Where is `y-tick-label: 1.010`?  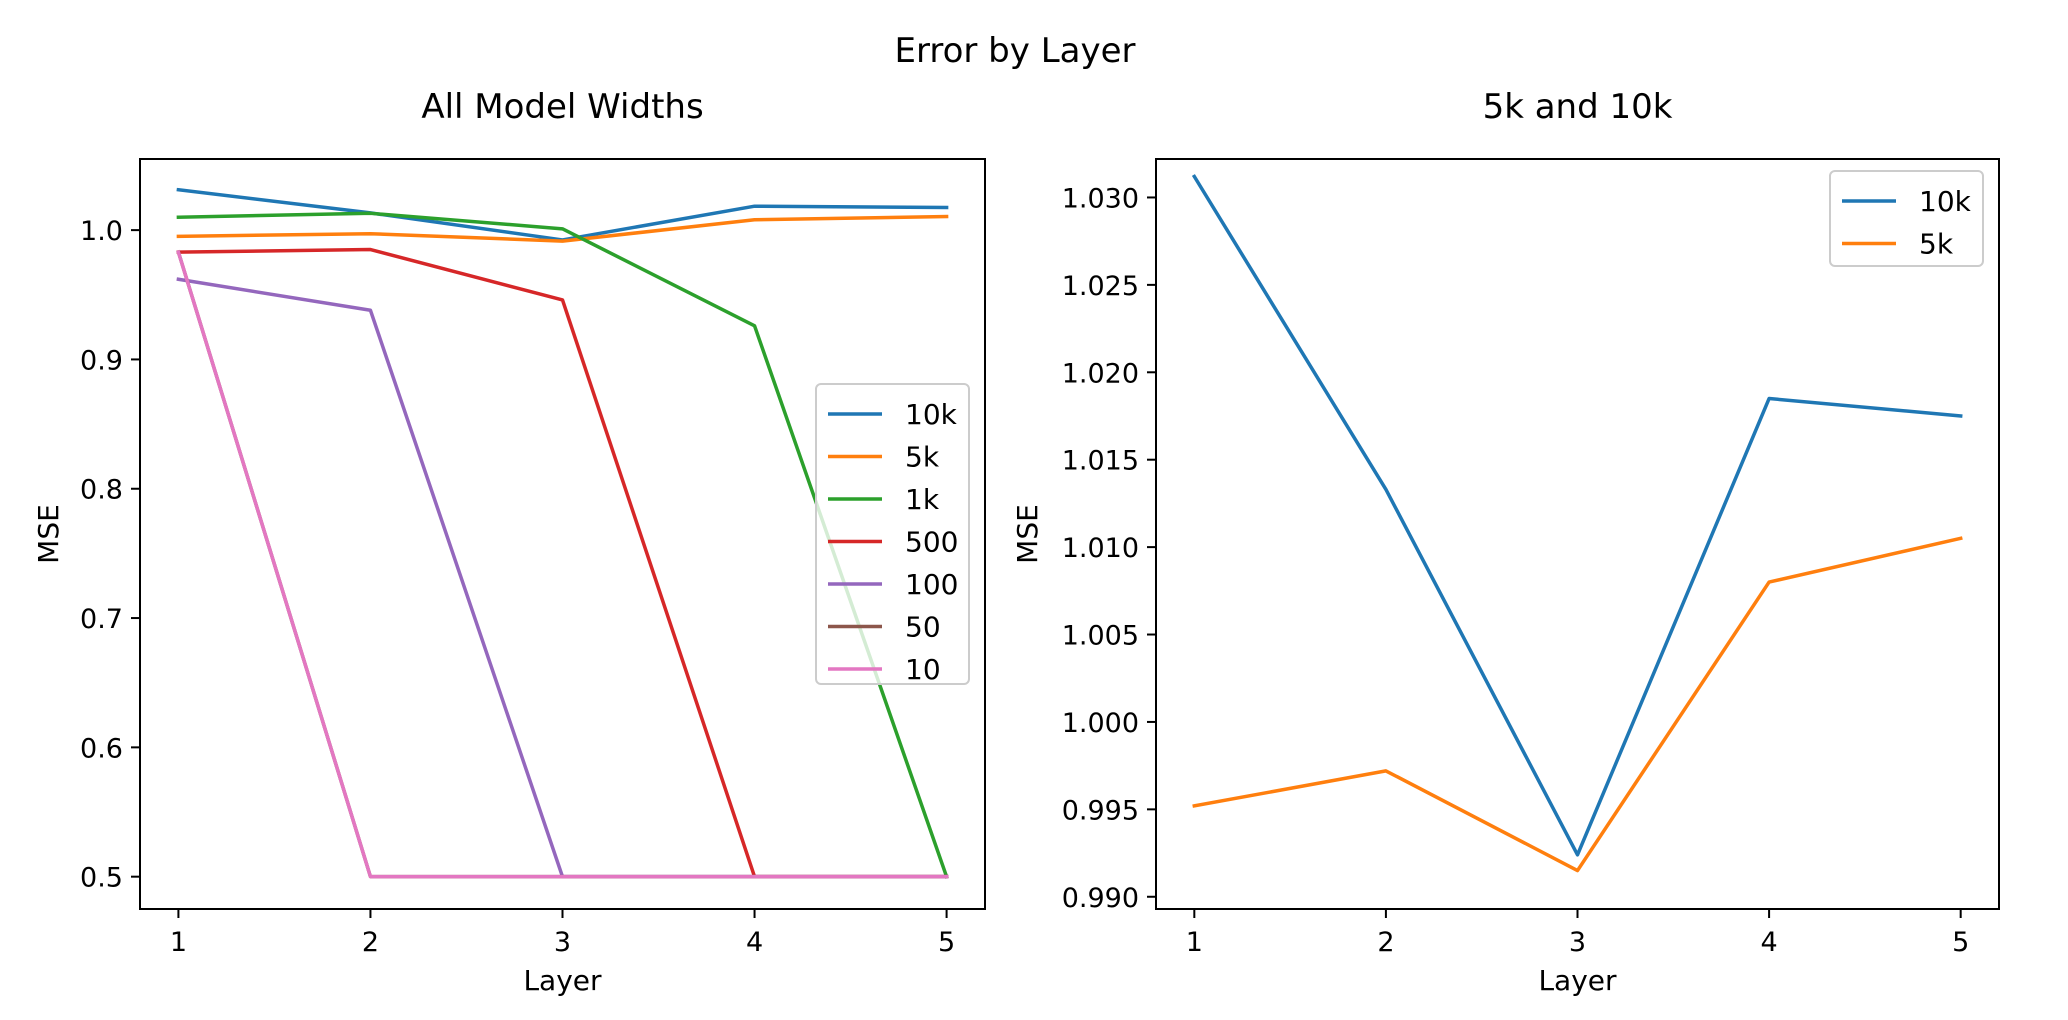
y-tick-label: 1.010 is located at coordinates (1100, 548).